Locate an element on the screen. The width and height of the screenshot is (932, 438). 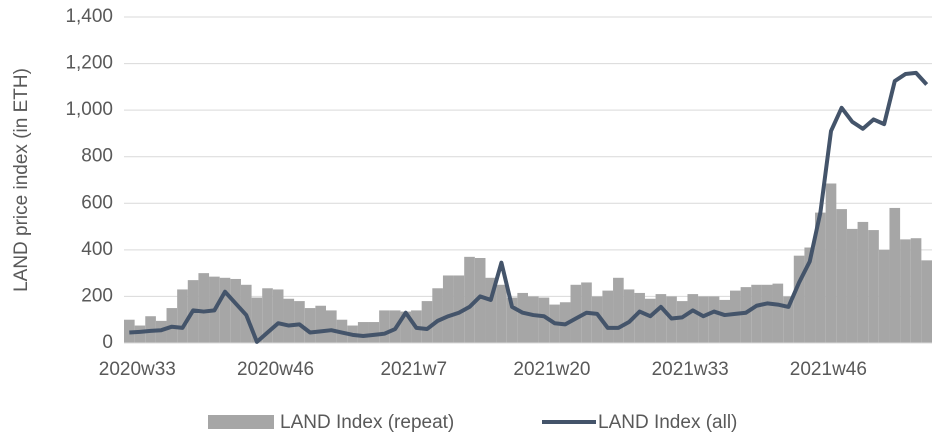
x-tick-label: 2021w46 is located at coordinates (828, 369).